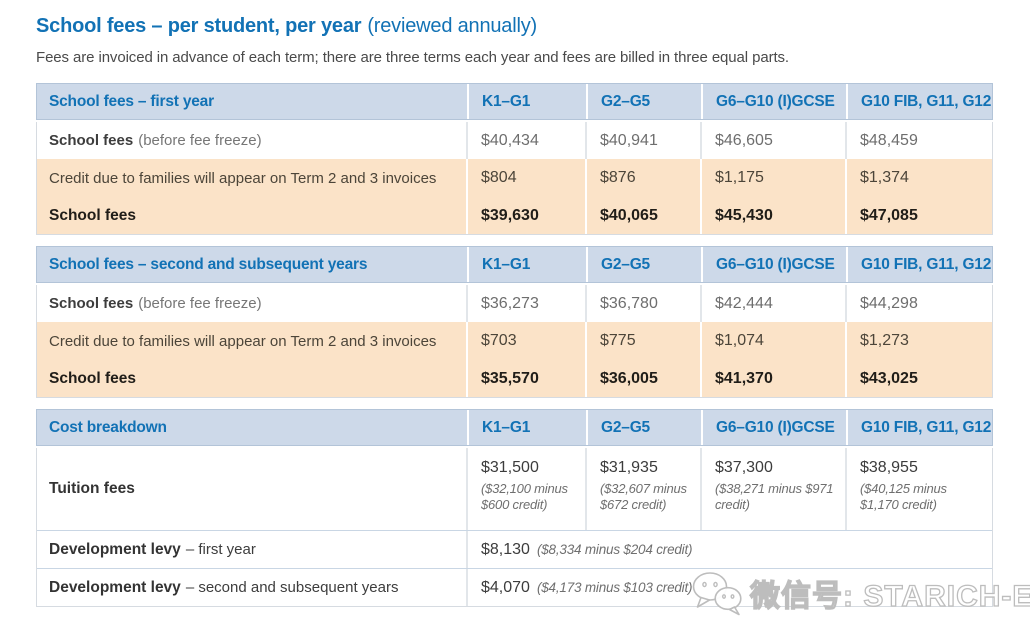  I want to click on tuition-note: ($32,607 minus $672 credit), so click(643, 496).